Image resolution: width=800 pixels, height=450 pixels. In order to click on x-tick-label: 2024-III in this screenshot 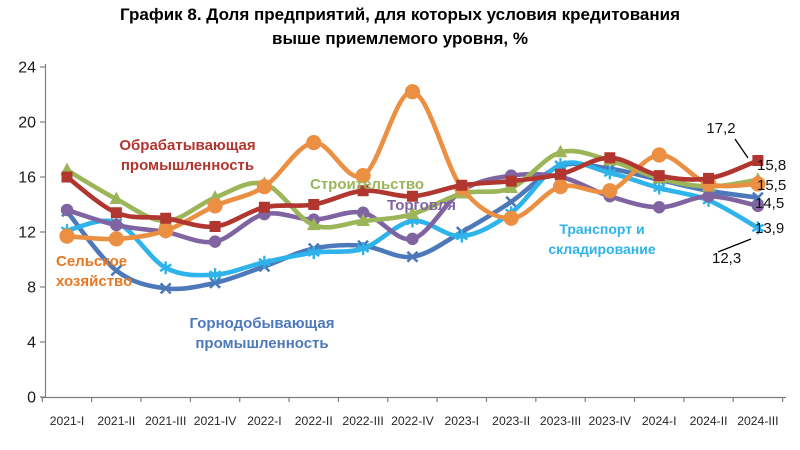, I will do `click(757, 421)`.